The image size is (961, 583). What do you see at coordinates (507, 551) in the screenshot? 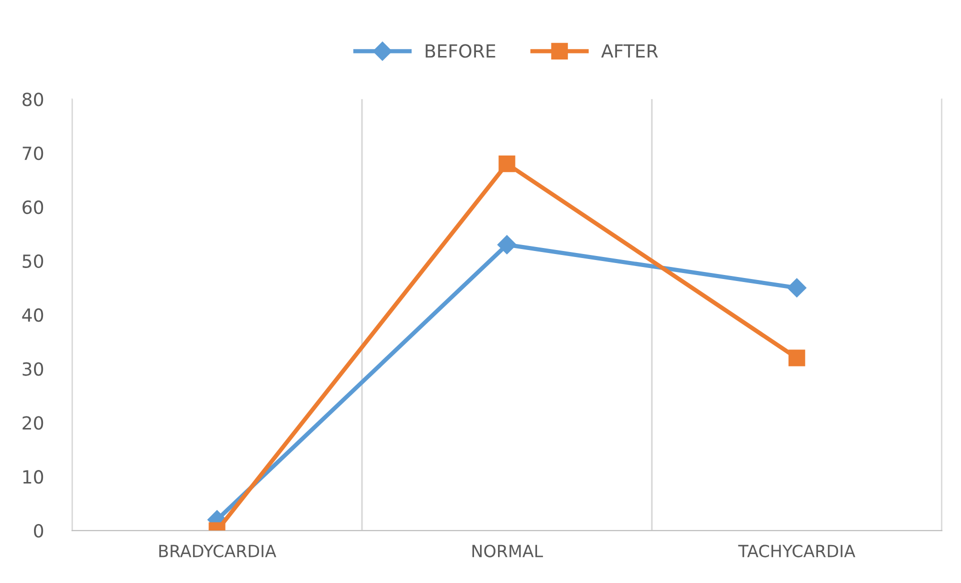
I see `x-tick-label: NORMAL` at bounding box center [507, 551].